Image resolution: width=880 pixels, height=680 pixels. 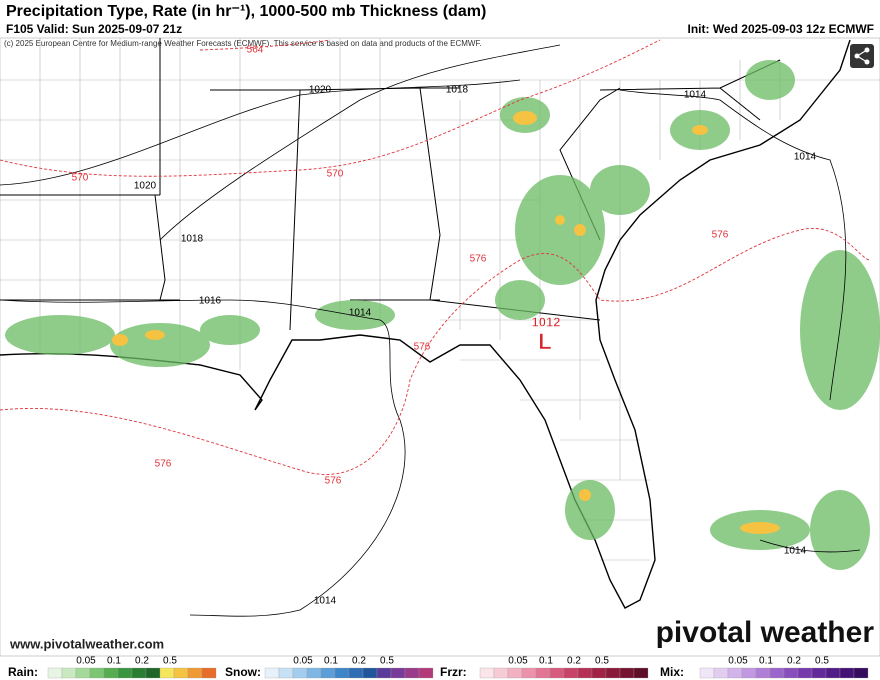 What do you see at coordinates (546, 321) in the screenshot?
I see `low-pressure: 1012` at bounding box center [546, 321].